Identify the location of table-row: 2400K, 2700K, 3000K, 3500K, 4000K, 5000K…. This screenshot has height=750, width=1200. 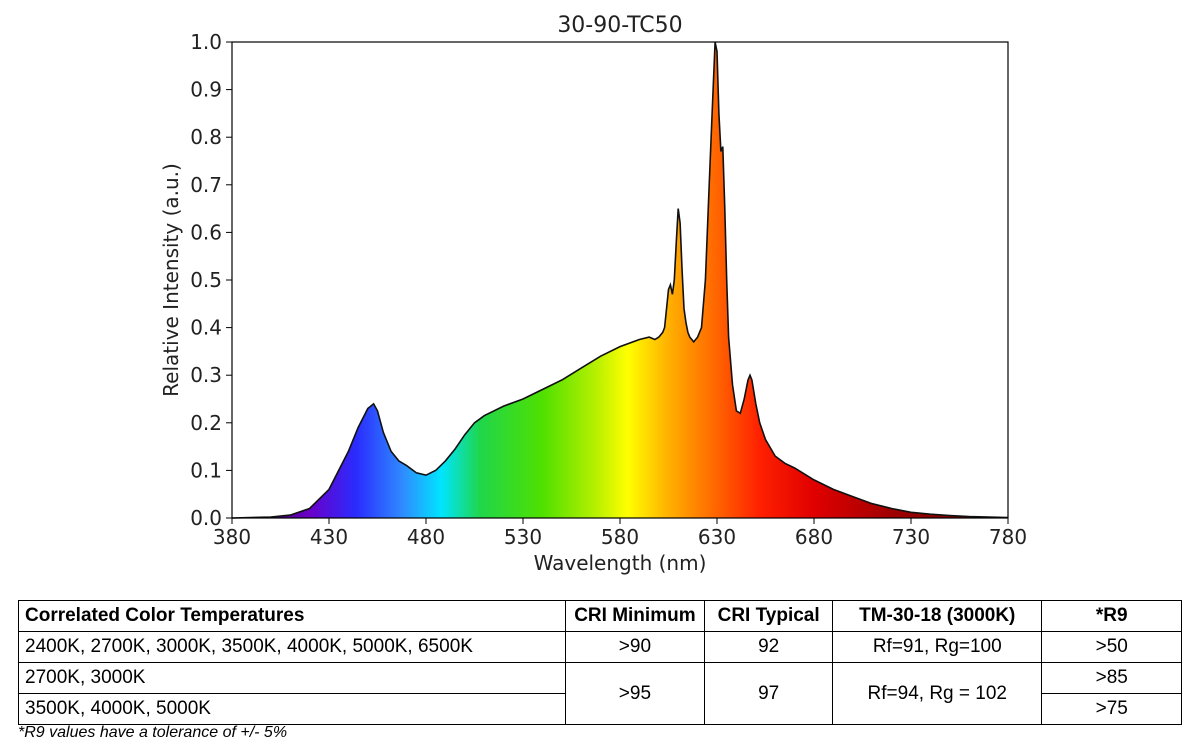
(600, 647).